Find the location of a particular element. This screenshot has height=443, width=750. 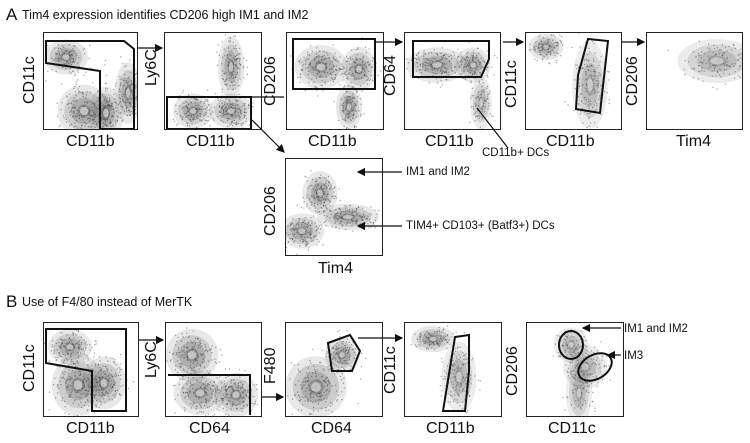

a6-xlabel: Tim4 is located at coordinates (693, 141).